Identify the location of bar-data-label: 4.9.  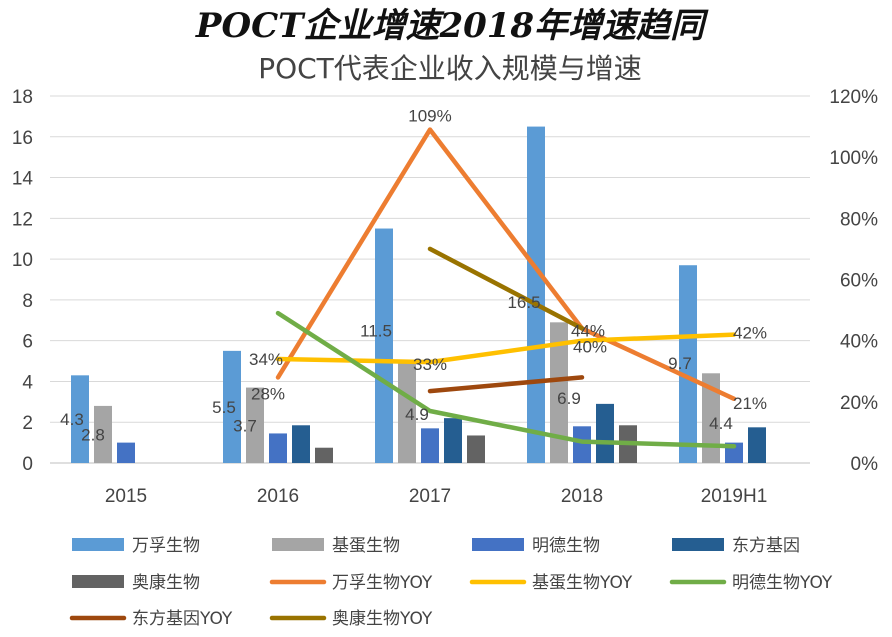
(417, 414).